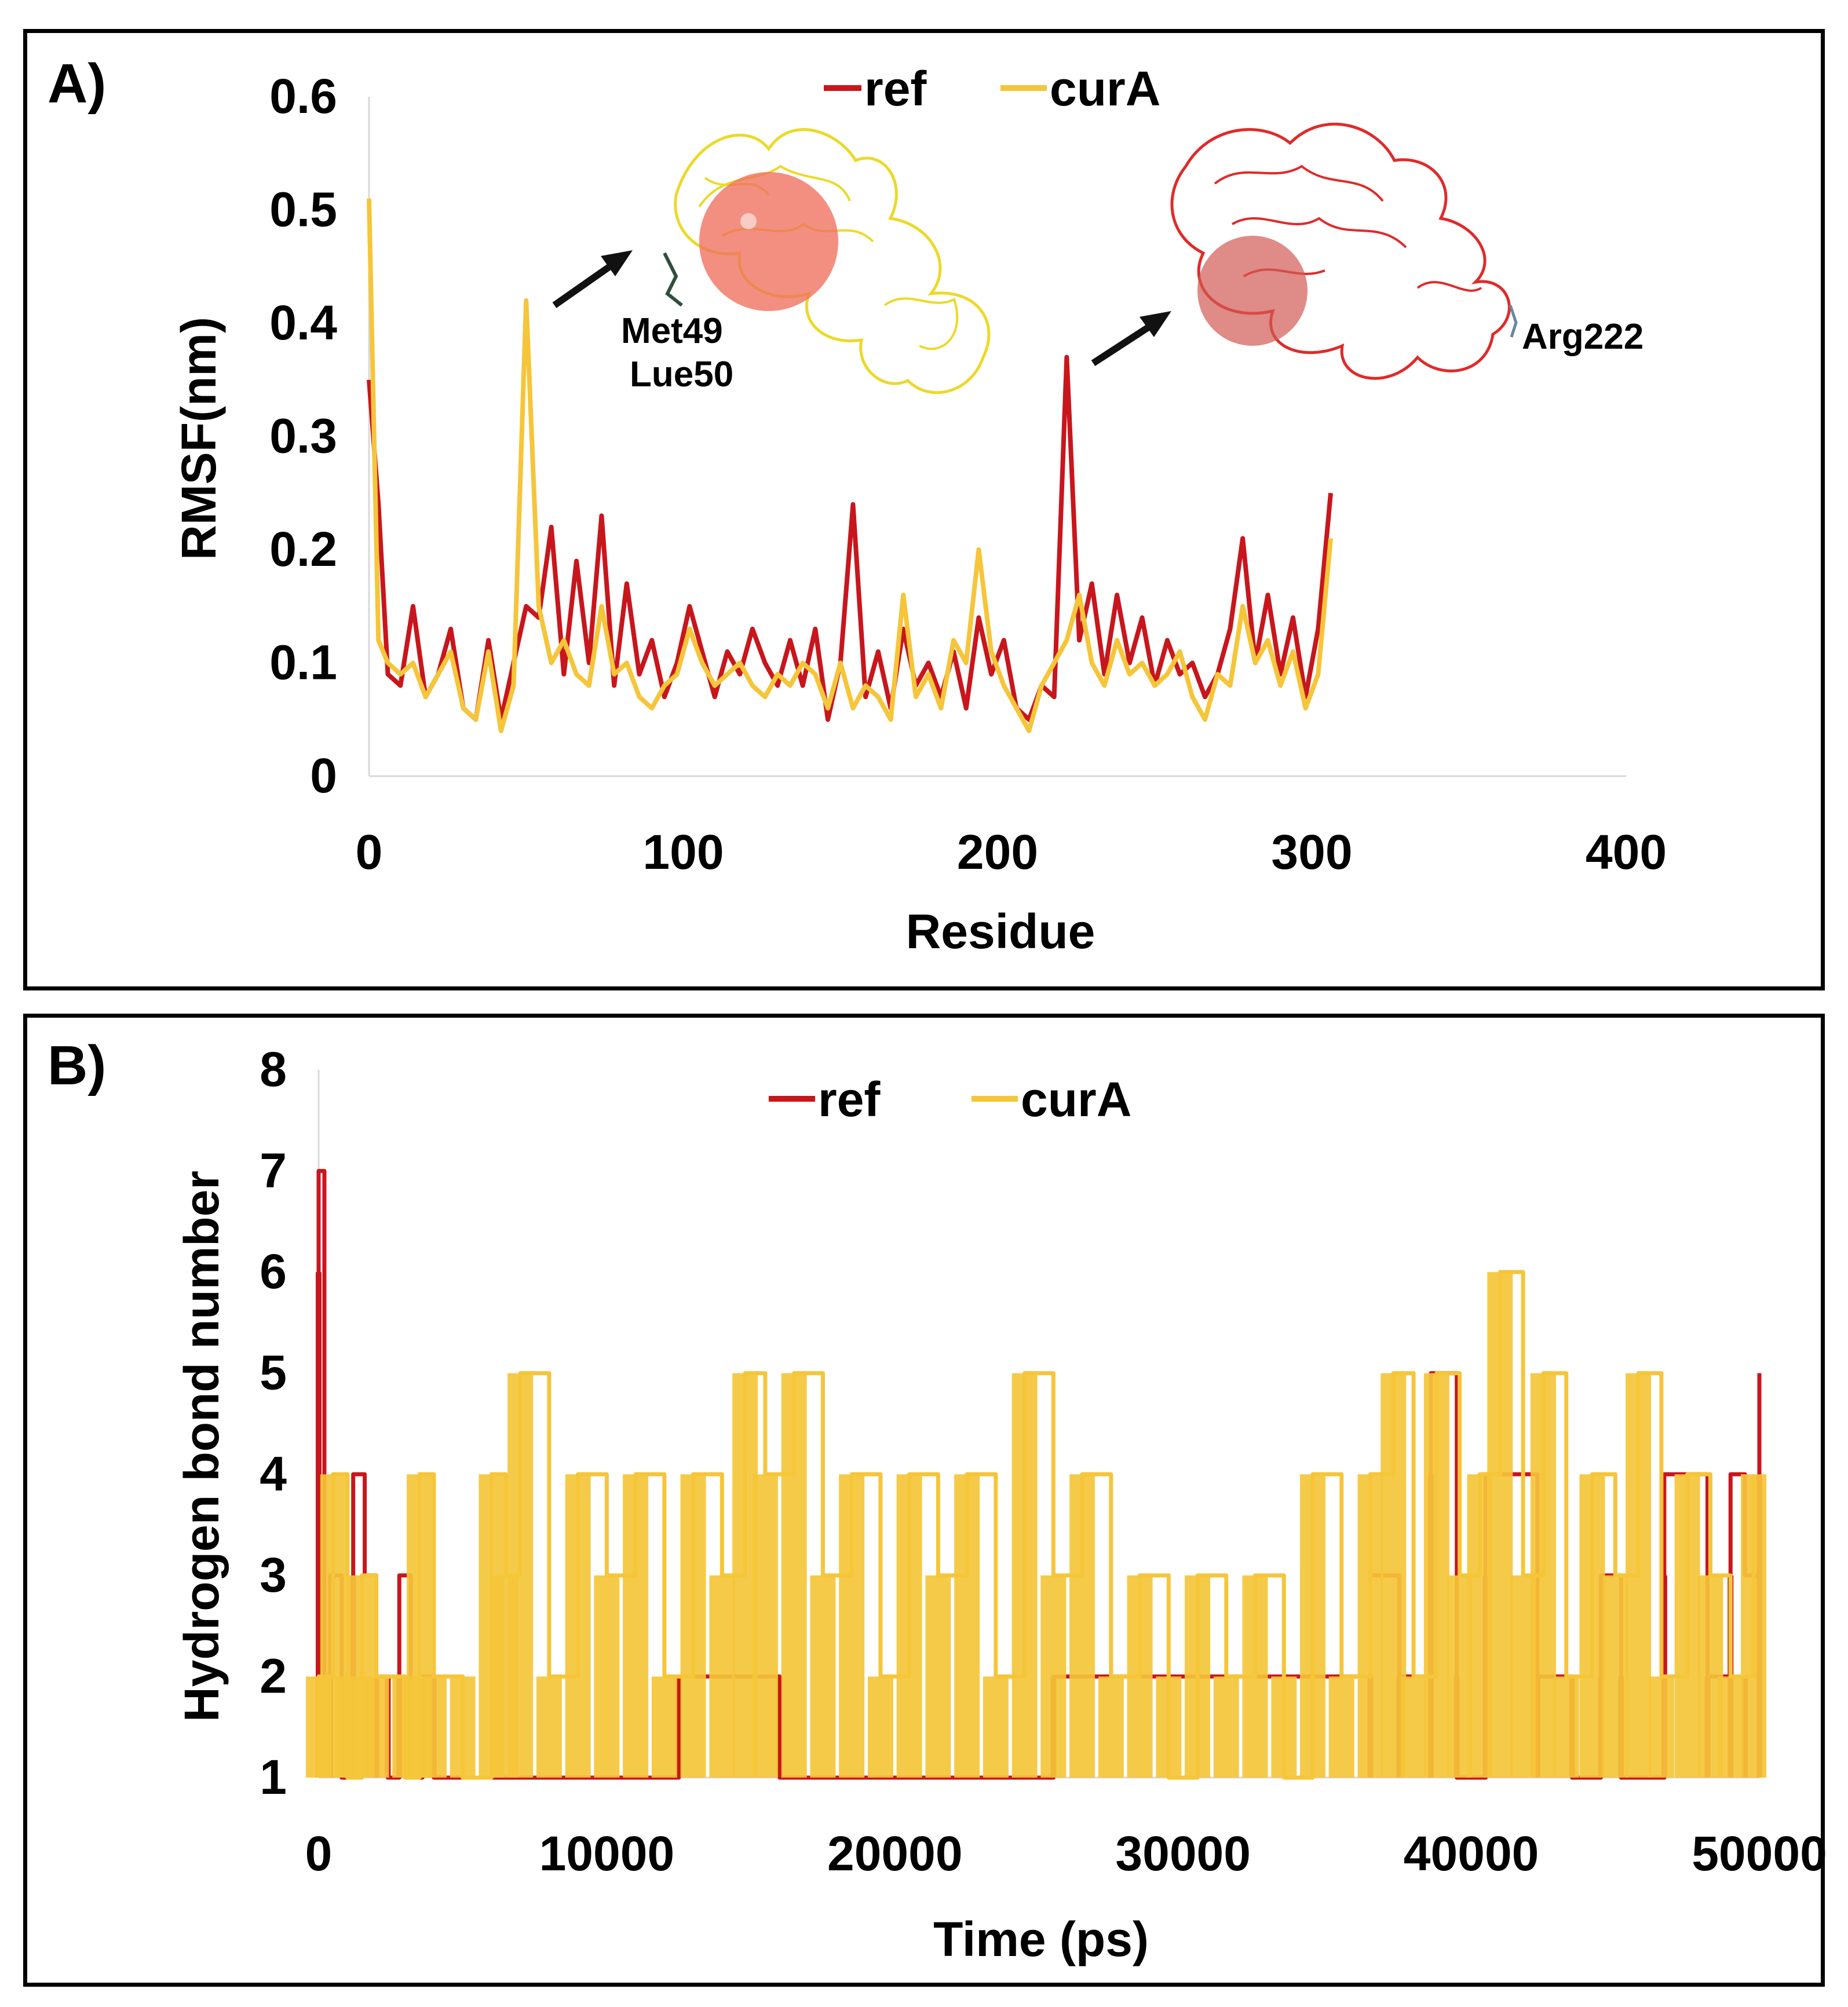 The image size is (1848, 2007). I want to click on y-tick-label: 4, so click(273, 1473).